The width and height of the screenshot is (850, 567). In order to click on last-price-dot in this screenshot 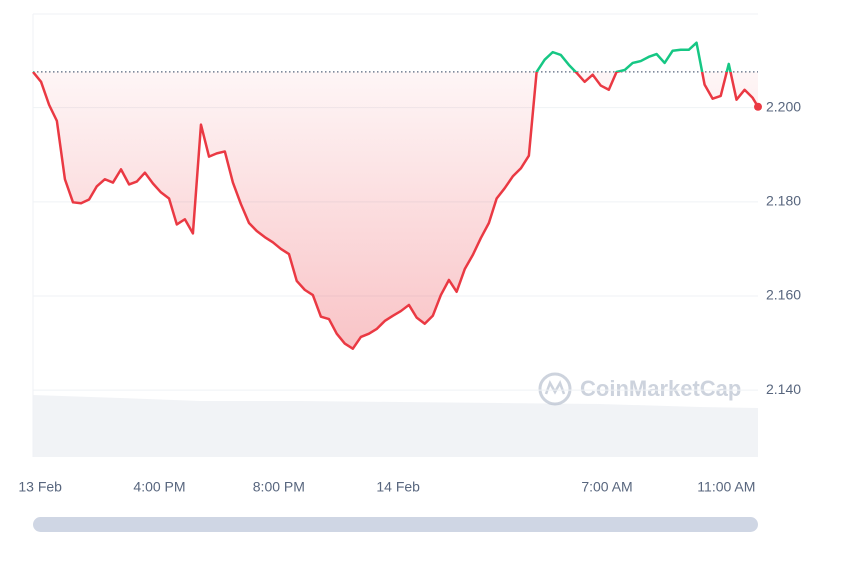, I will do `click(758, 106)`.